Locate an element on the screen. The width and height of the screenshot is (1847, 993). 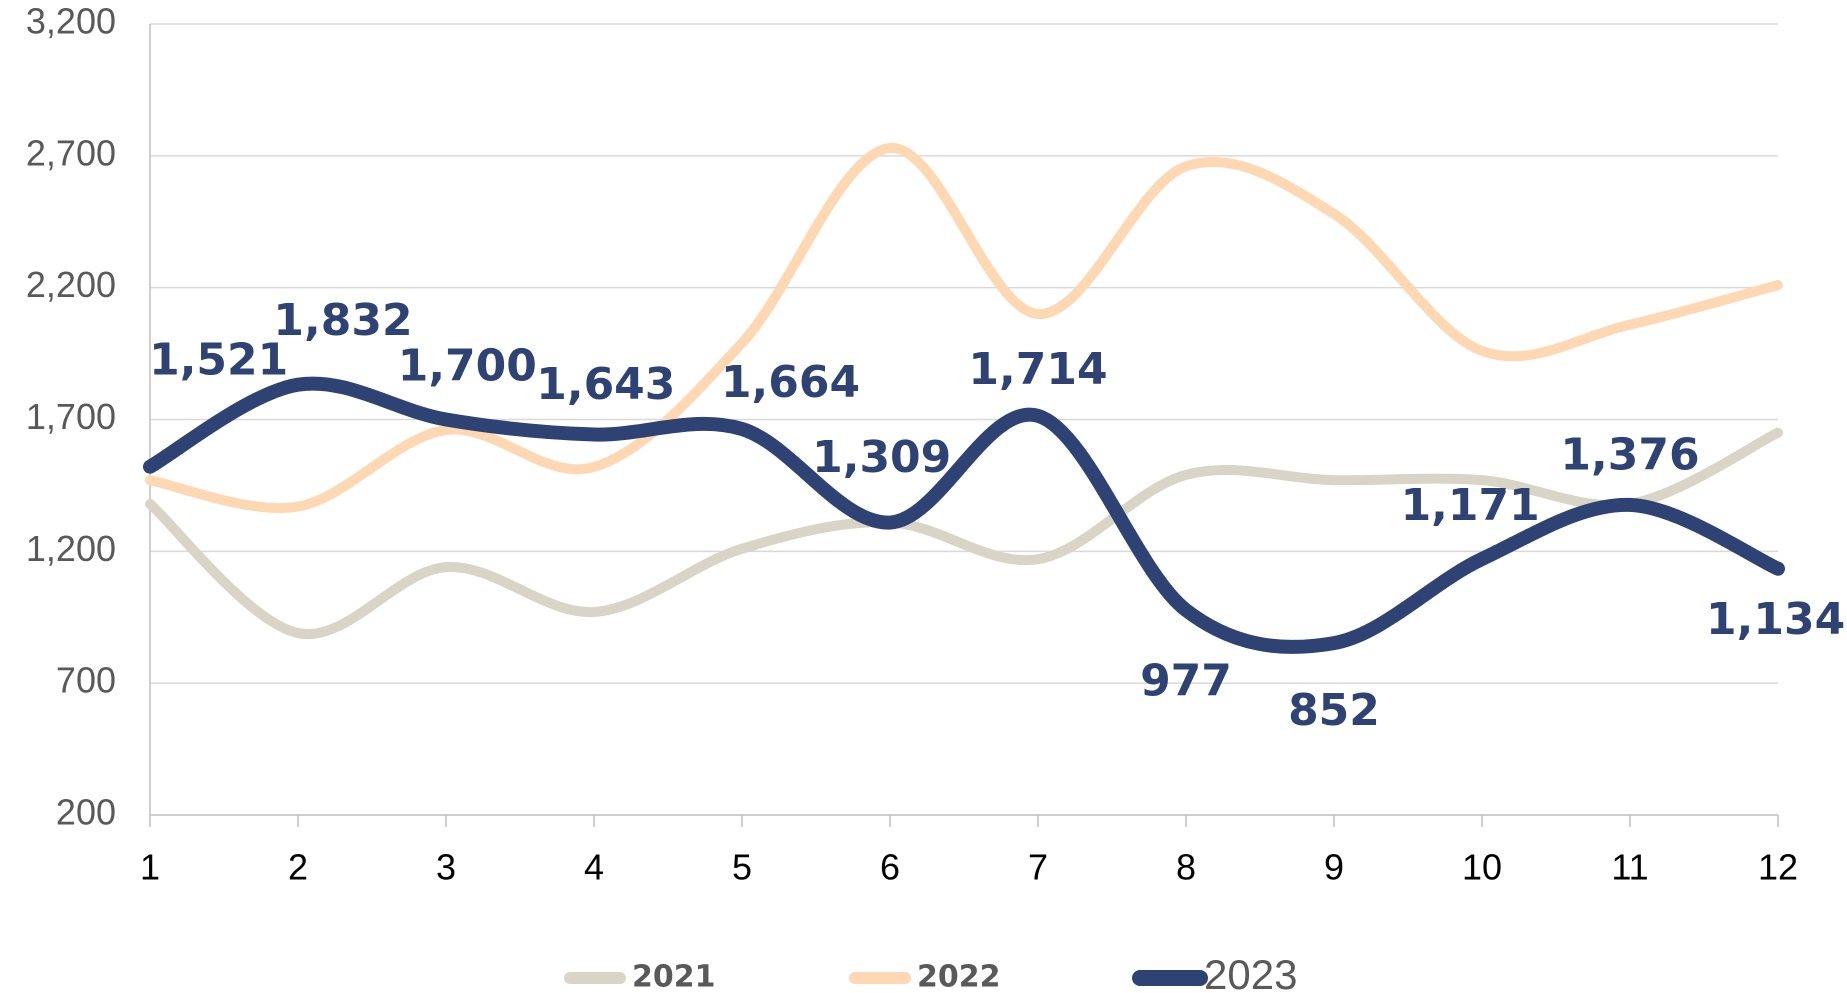
legend-label: 2023 is located at coordinates (1250, 972).